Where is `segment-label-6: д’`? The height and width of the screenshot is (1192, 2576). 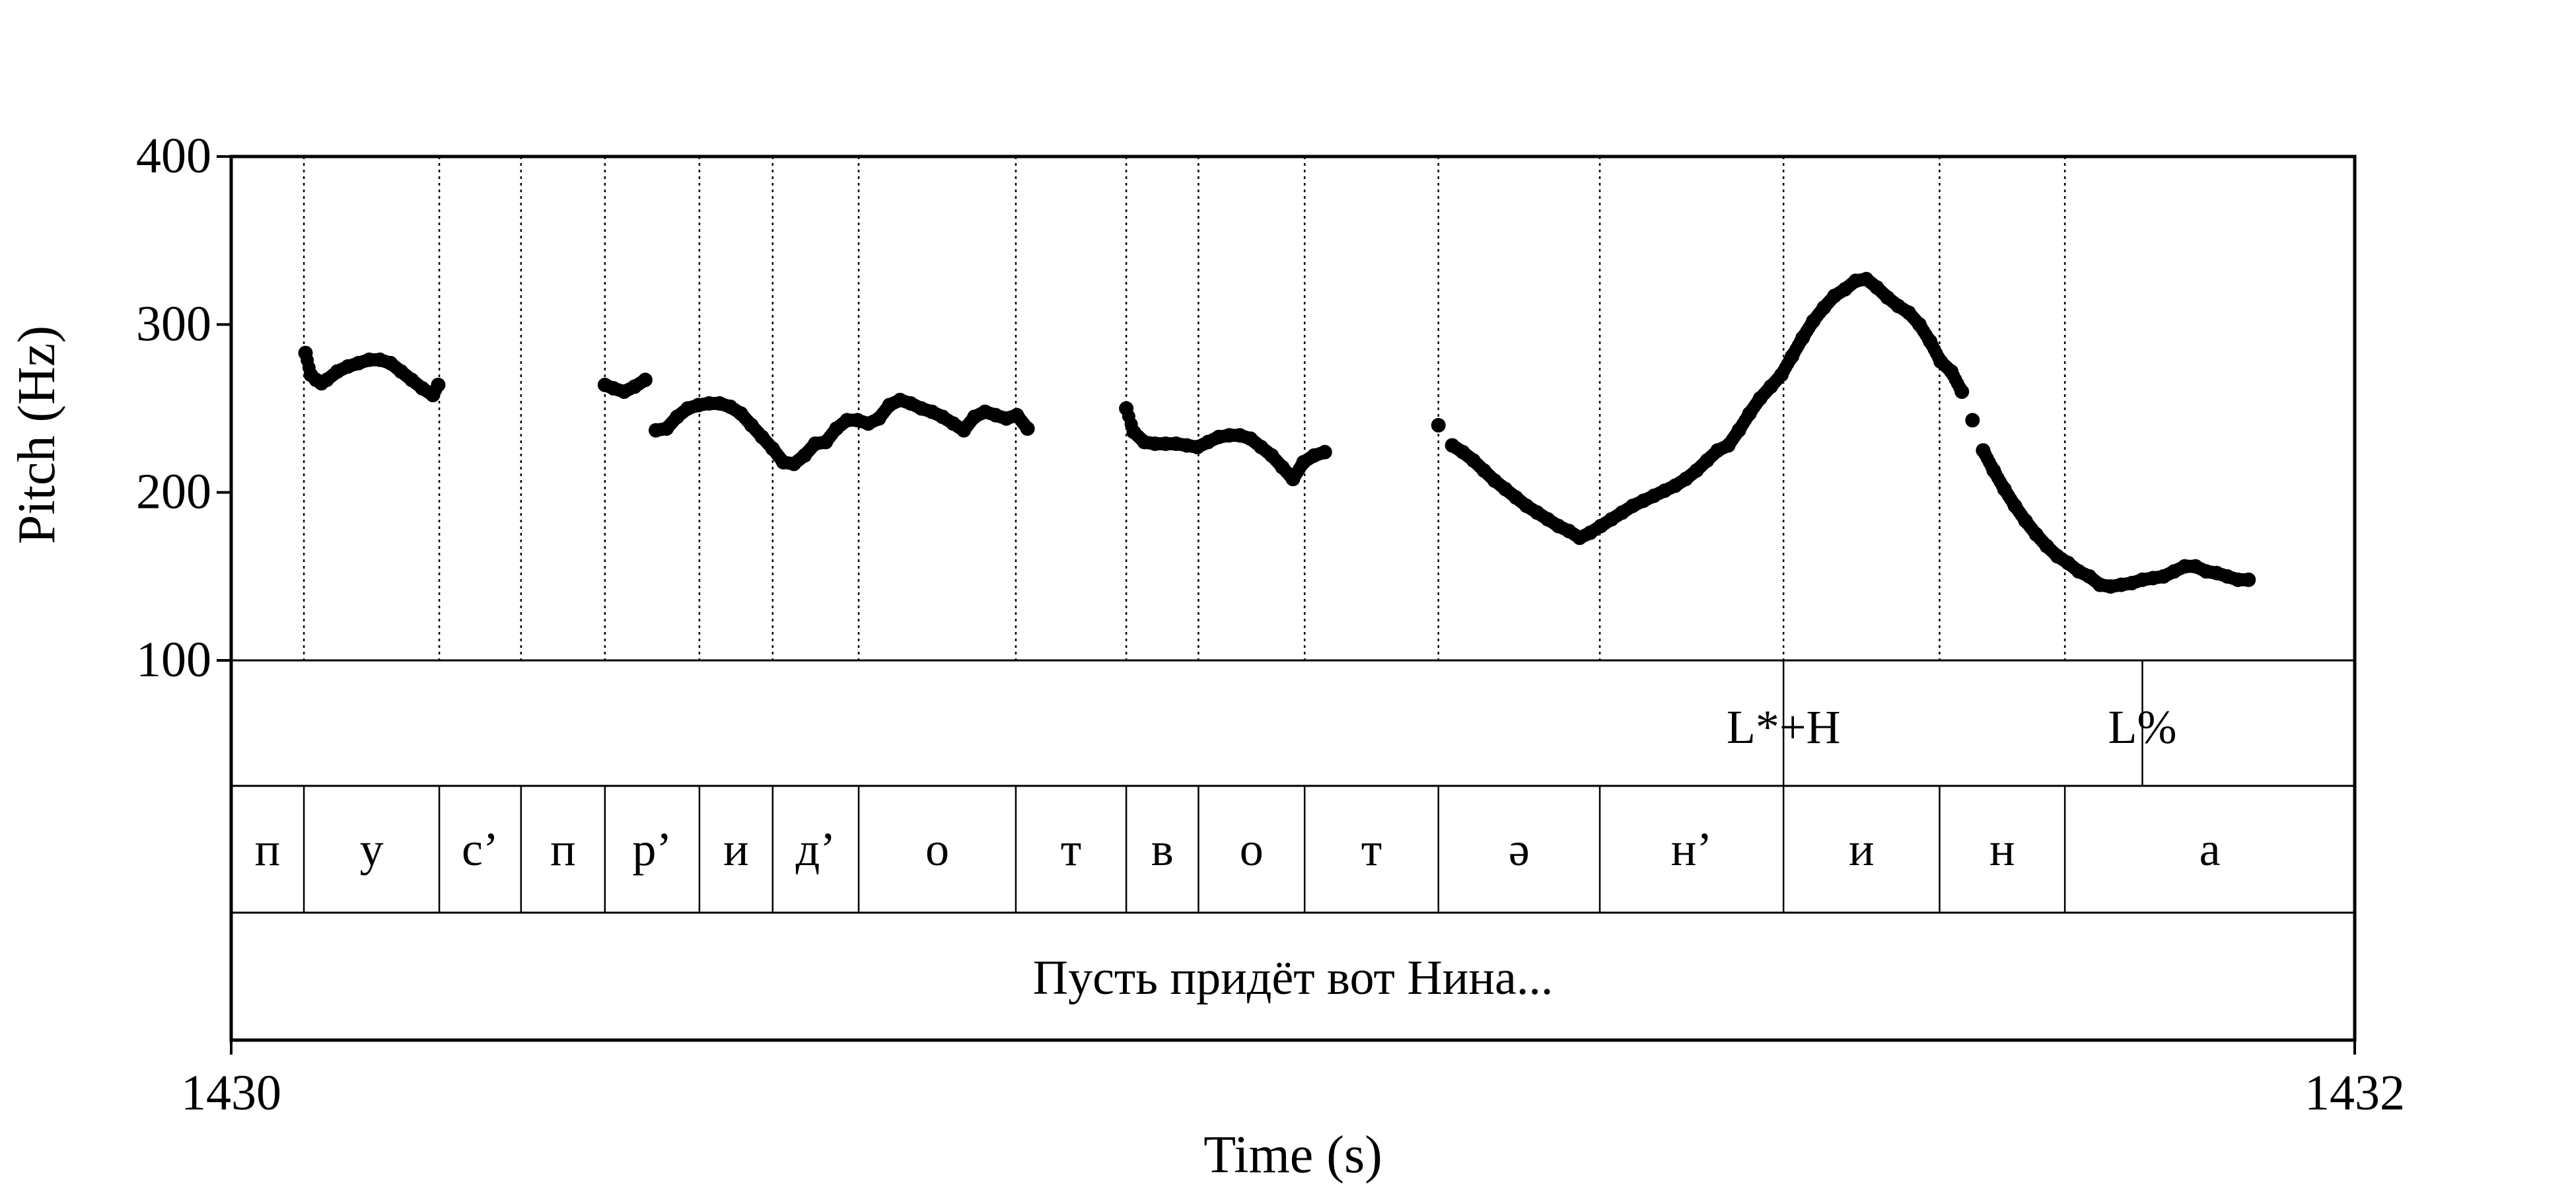 segment-label-6: д’ is located at coordinates (816, 849).